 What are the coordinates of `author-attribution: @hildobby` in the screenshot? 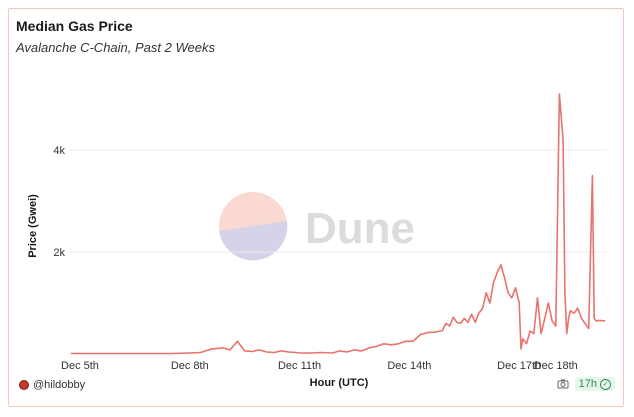 It's located at (52, 385).